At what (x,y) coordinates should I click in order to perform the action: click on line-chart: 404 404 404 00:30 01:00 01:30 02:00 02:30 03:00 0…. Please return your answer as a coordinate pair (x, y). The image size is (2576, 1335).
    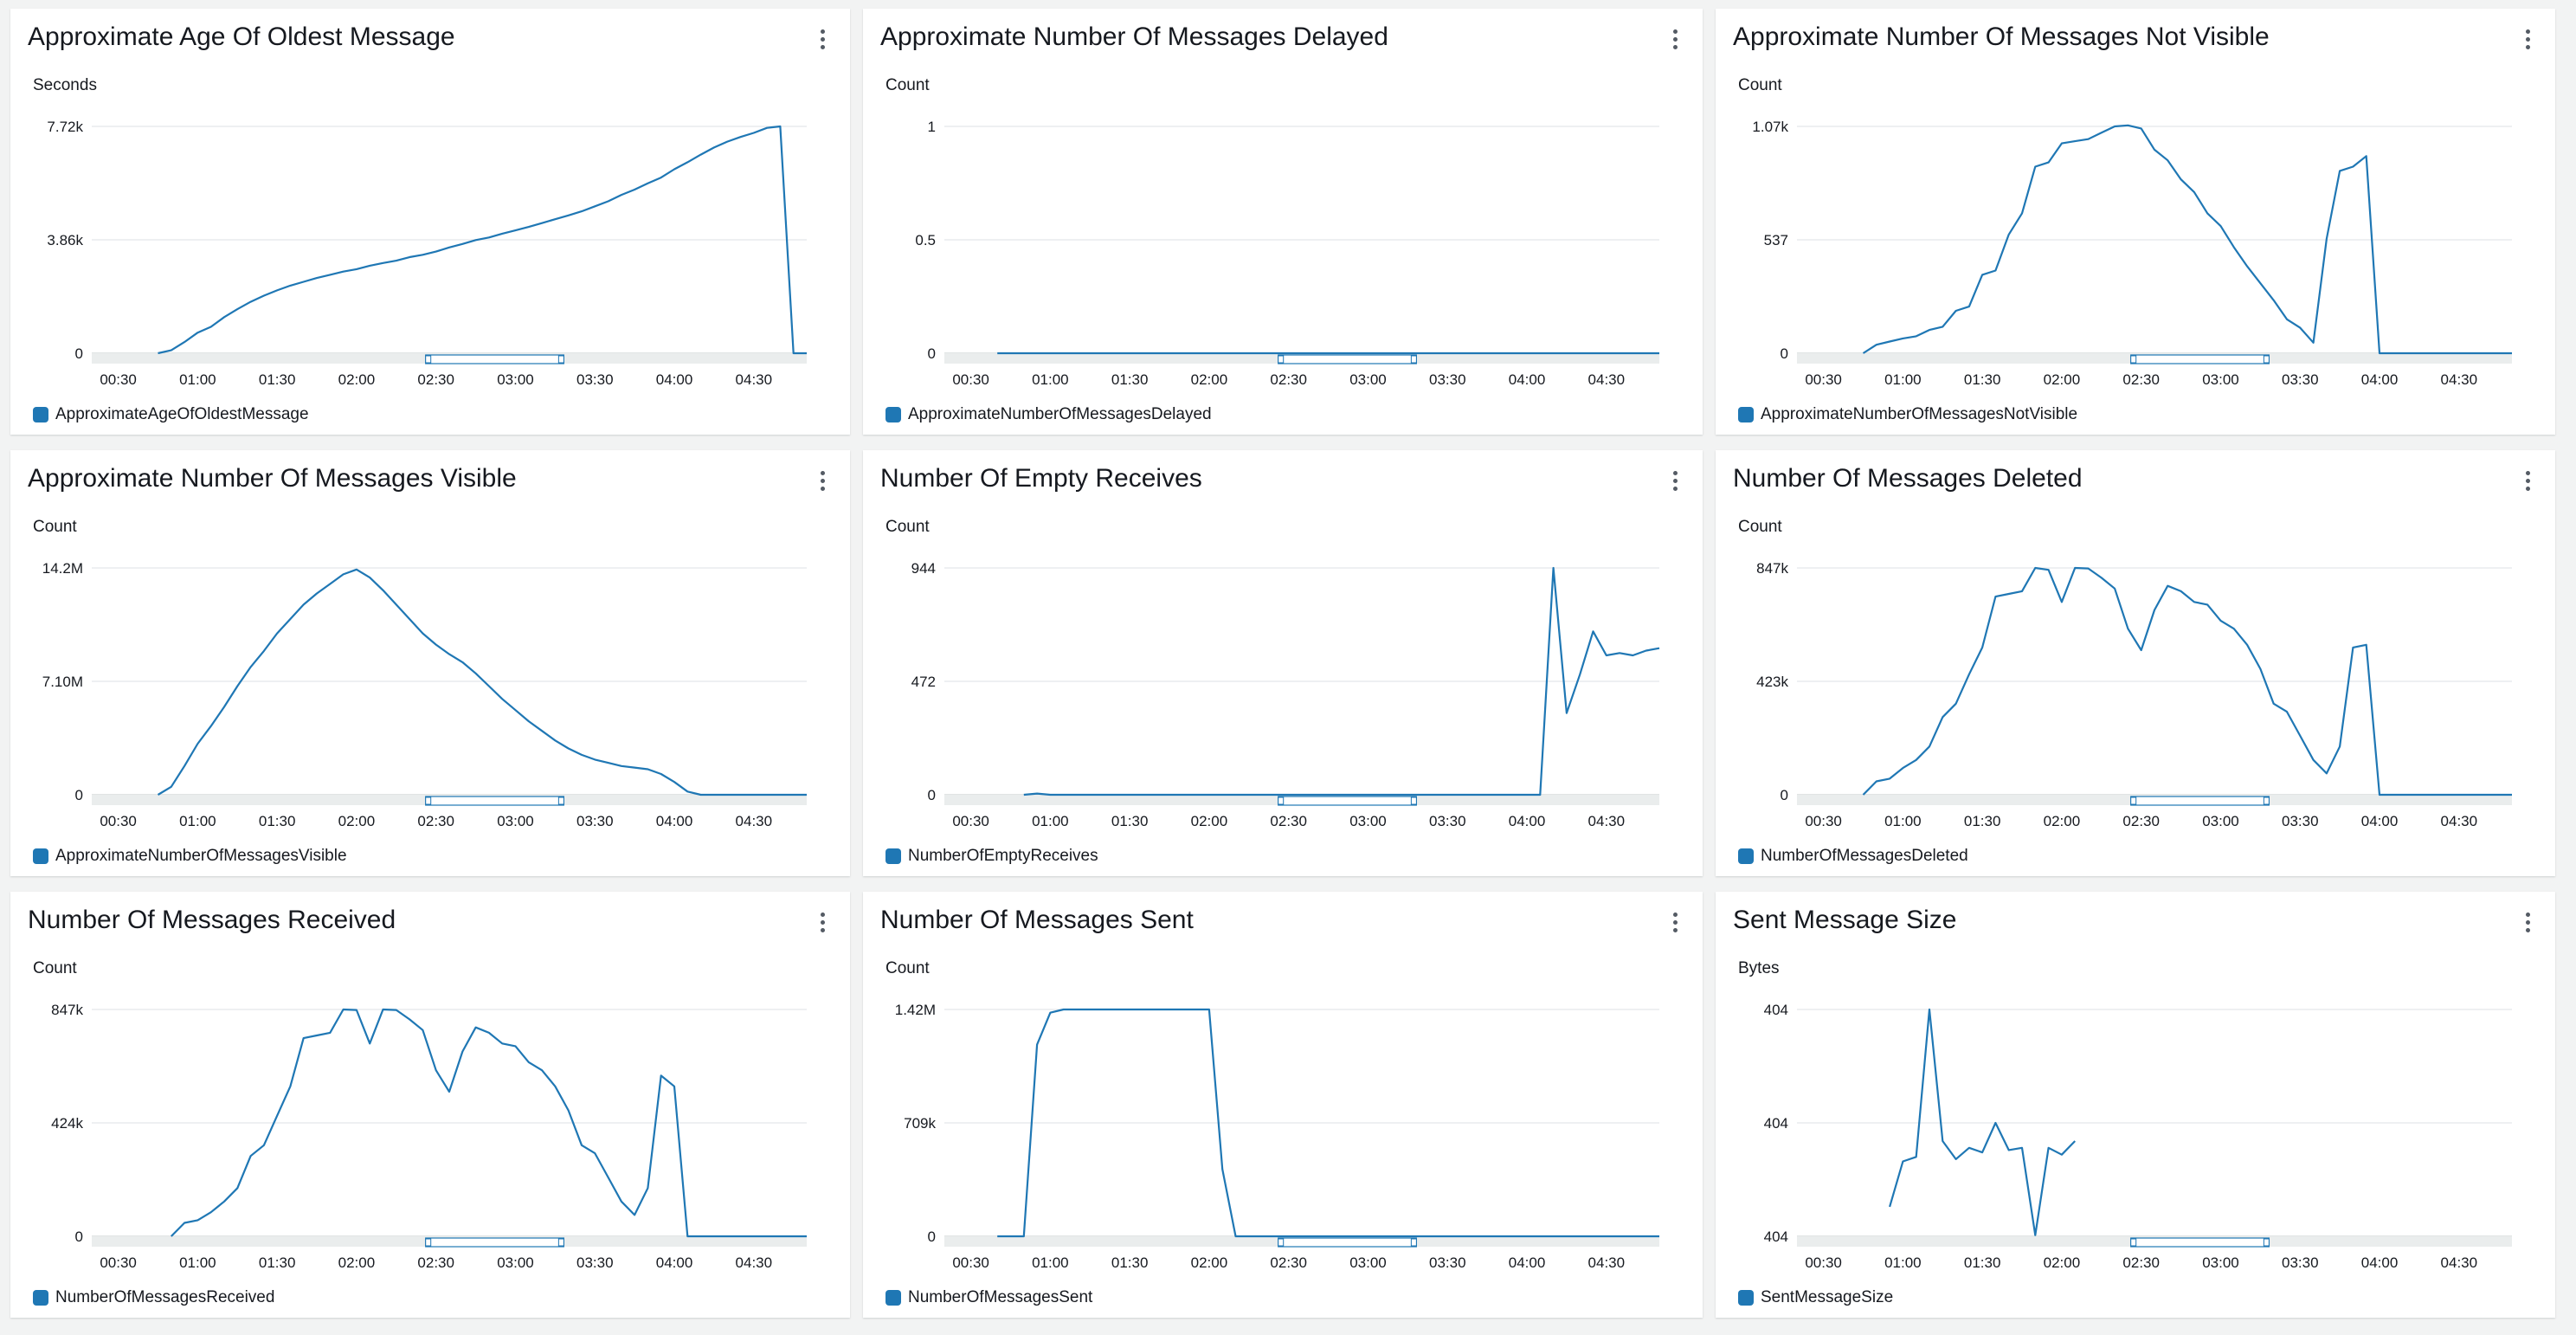
    Looking at the image, I should click on (2135, 1083).